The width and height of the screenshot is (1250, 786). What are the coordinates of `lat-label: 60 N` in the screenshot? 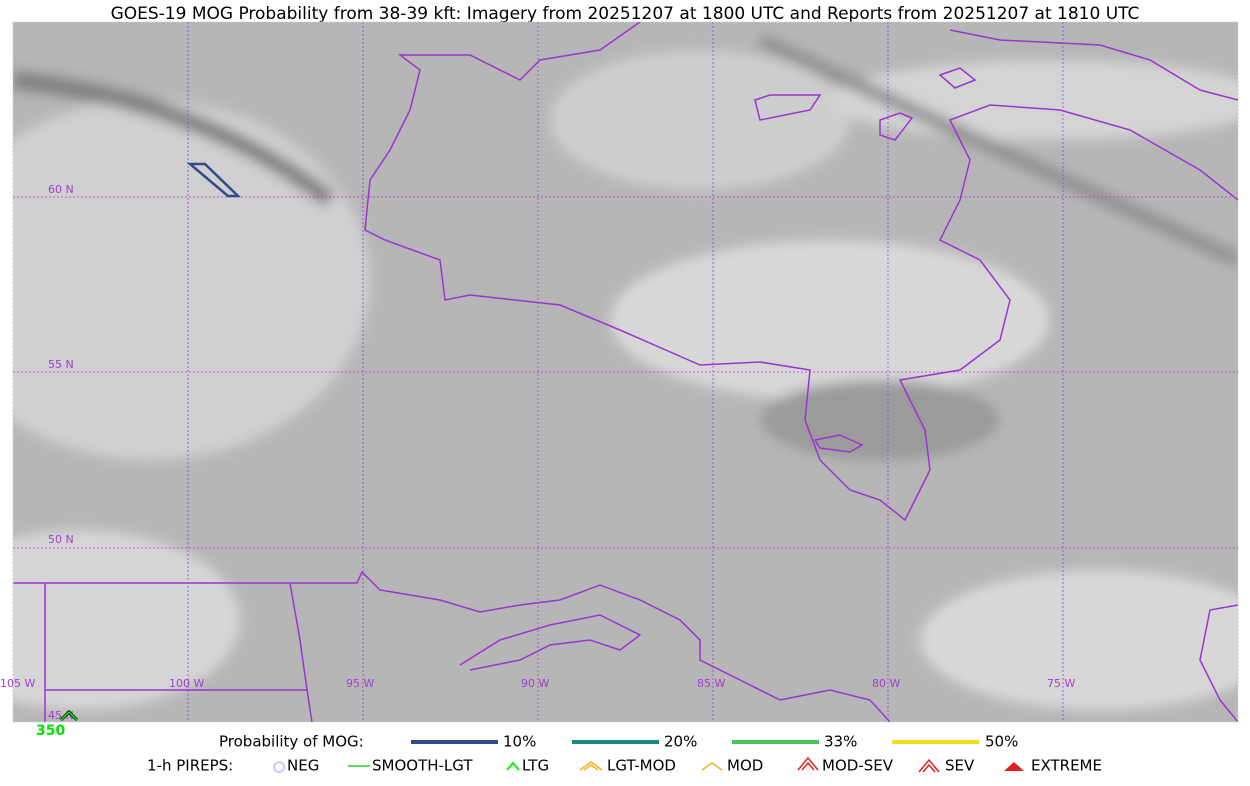 It's located at (61, 189).